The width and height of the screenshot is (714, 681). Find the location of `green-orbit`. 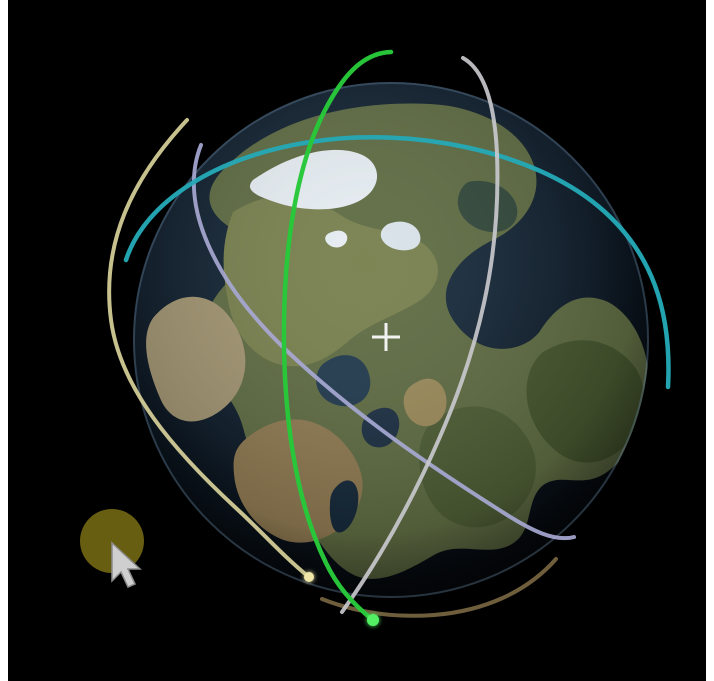

green-orbit is located at coordinates (337, 336).